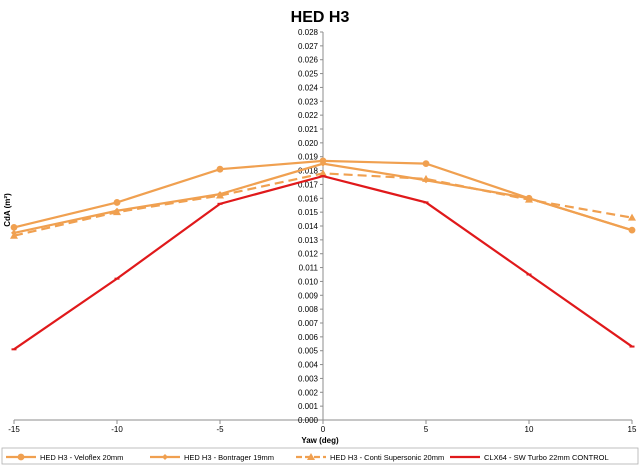 The image size is (640, 466). What do you see at coordinates (308, 295) in the screenshot?
I see `y-tick-label: 0.009` at bounding box center [308, 295].